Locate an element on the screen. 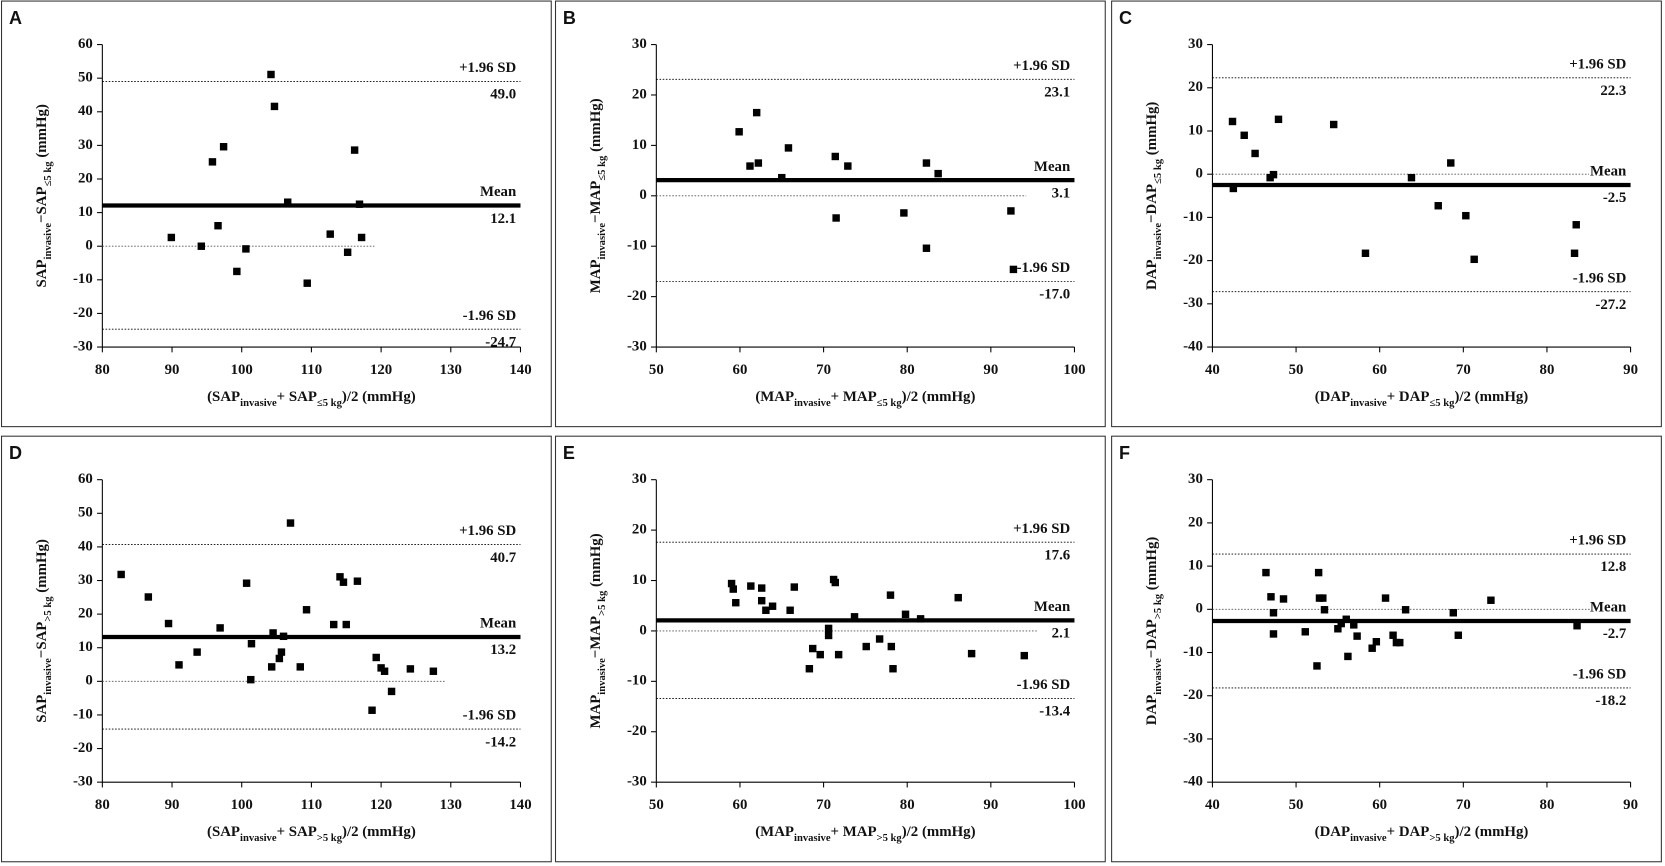  y-axis-title: MAPinvasive−MAP≤5 kg (mmHg) is located at coordinates (598, 195).